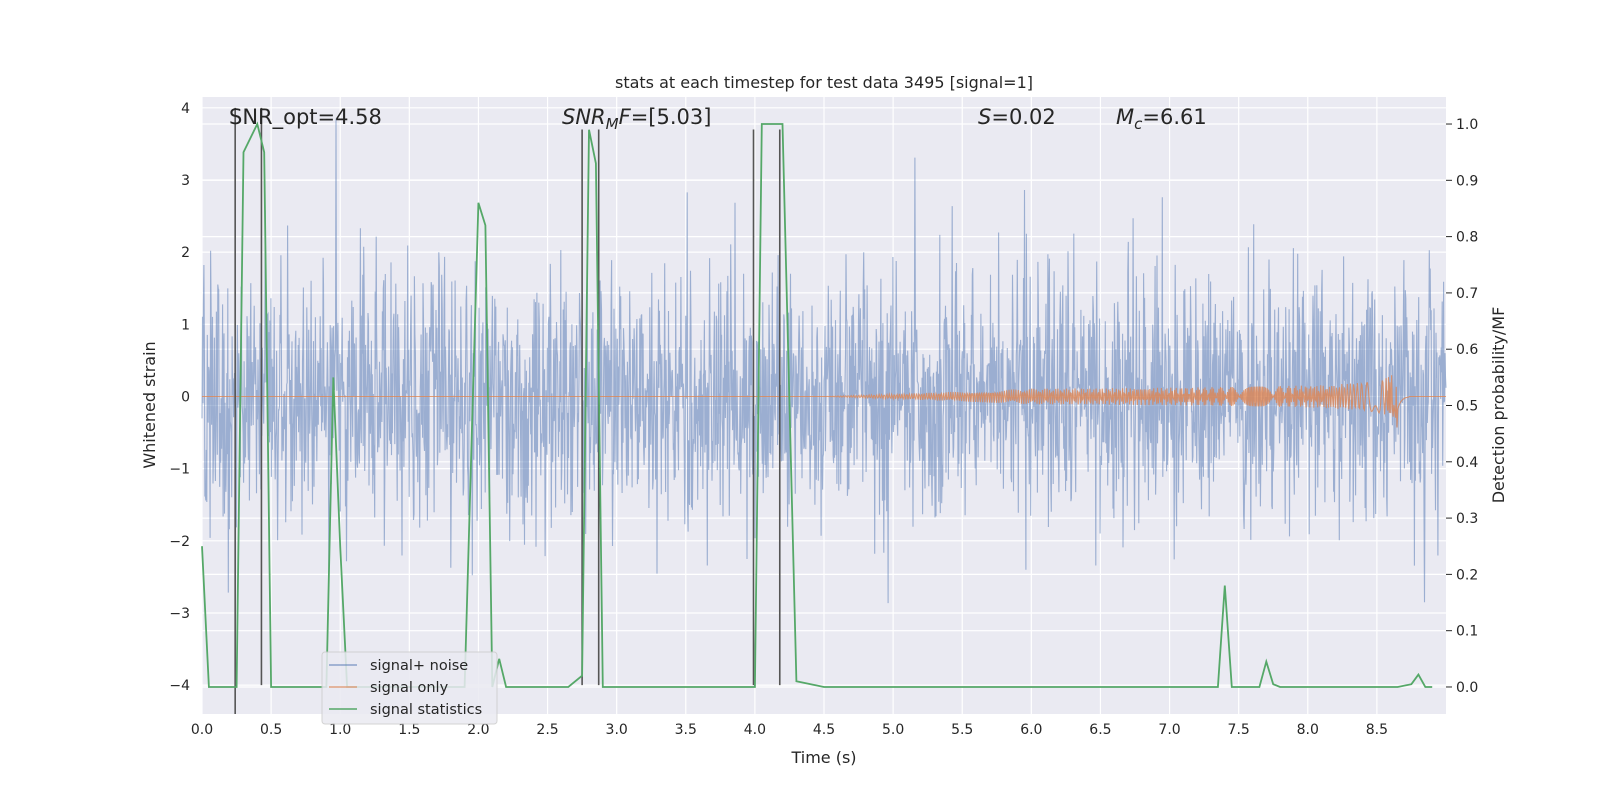 Image resolution: width=1600 pixels, height=800 pixels. I want to click on x-tick-label: 3.0, so click(617, 730).